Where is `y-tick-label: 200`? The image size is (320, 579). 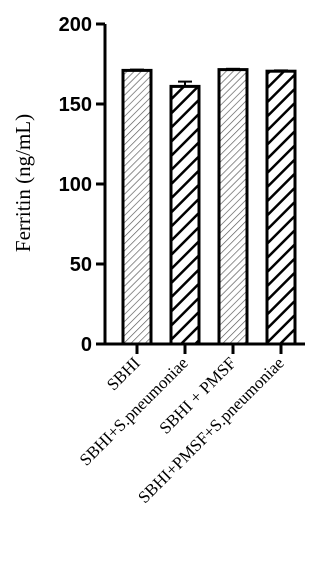
y-tick-label: 200 is located at coordinates (75, 25).